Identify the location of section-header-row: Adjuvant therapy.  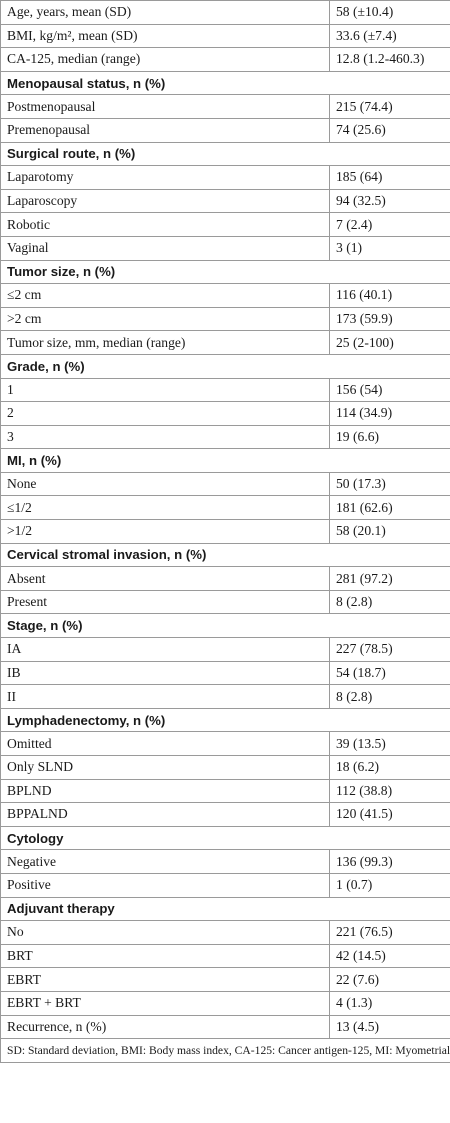
(225, 909).